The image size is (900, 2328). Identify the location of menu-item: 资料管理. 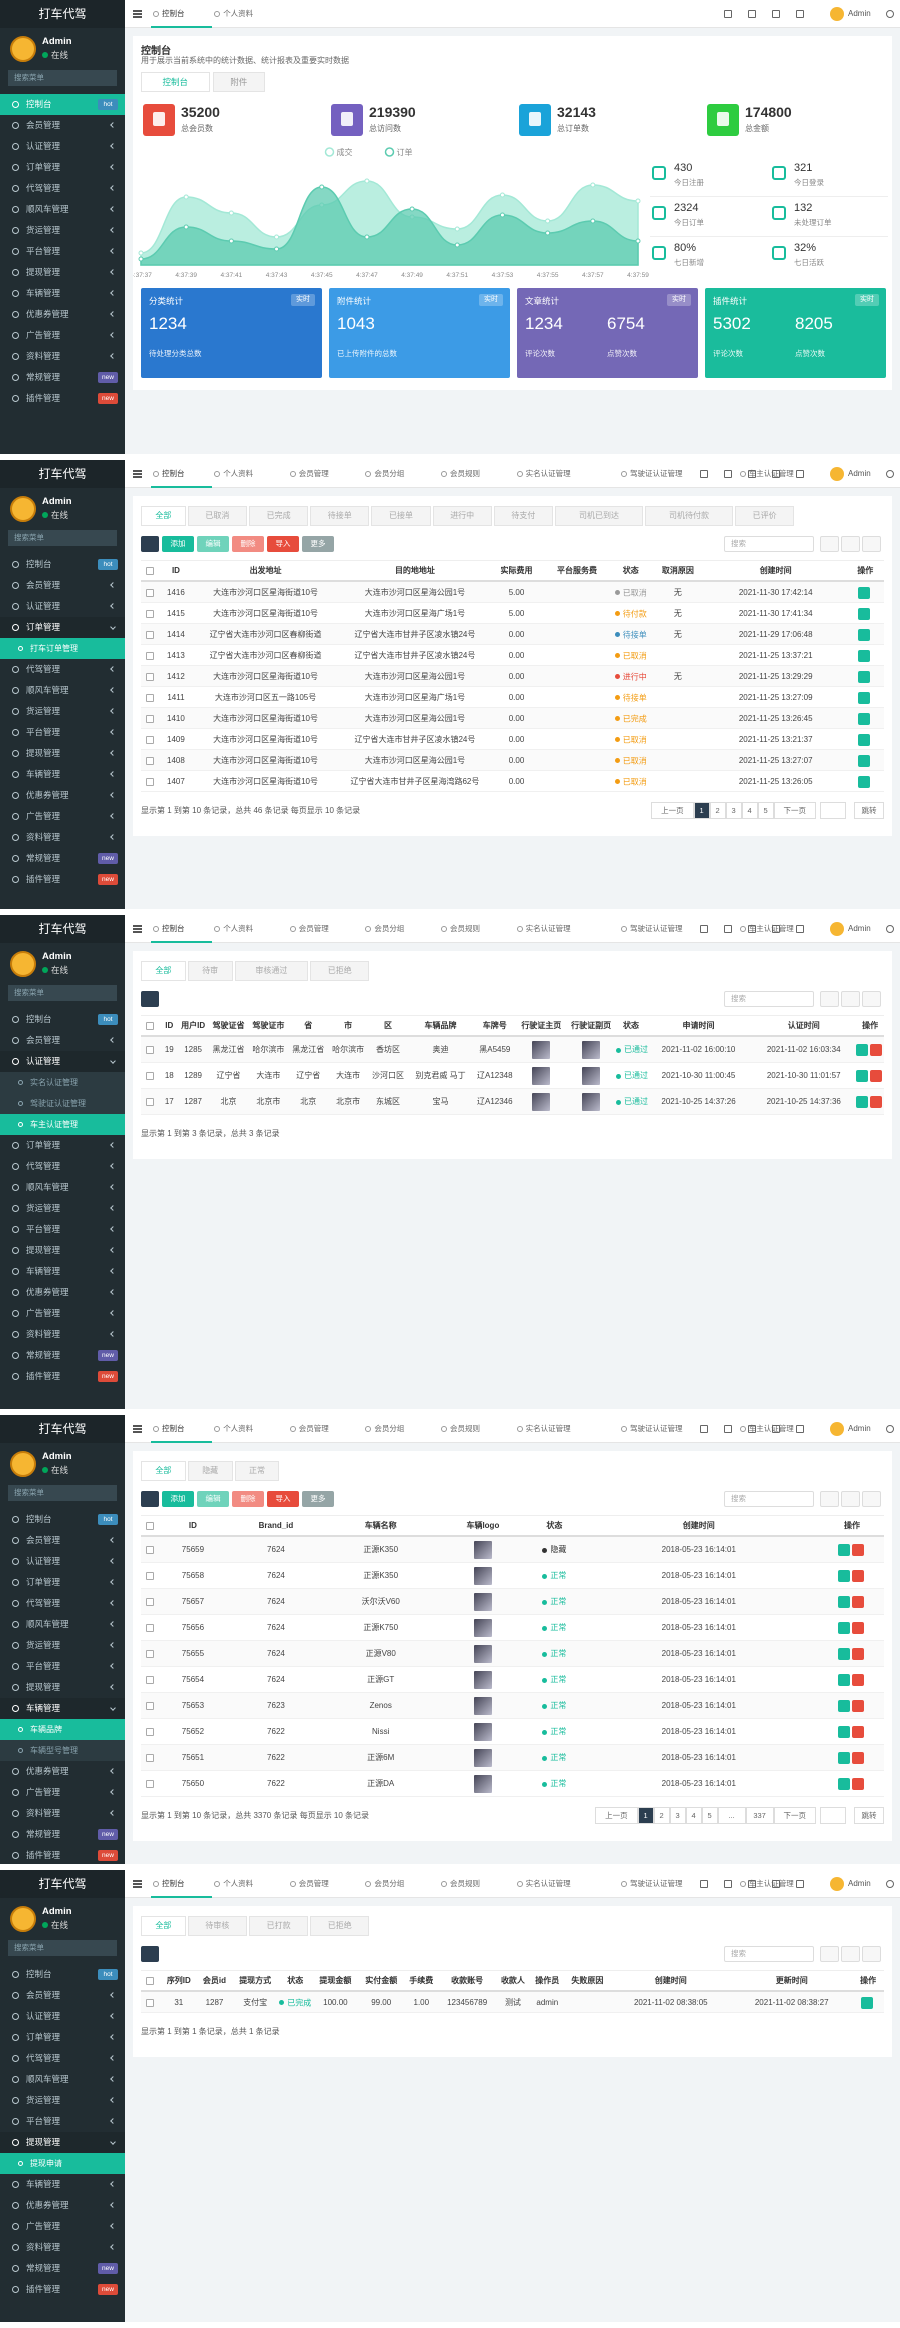
(62, 356).